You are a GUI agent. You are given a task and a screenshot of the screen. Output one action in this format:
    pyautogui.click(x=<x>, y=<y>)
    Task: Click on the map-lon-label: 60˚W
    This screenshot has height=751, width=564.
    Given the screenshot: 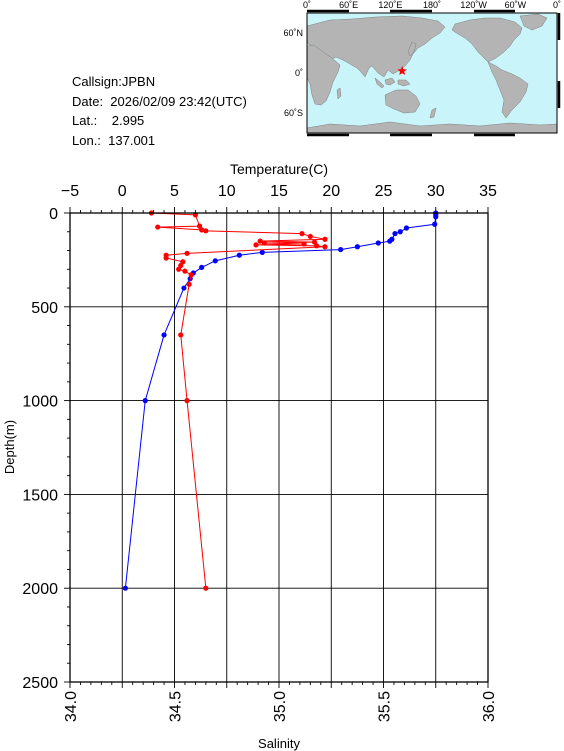 What is the action you would take?
    pyautogui.click(x=516, y=5)
    